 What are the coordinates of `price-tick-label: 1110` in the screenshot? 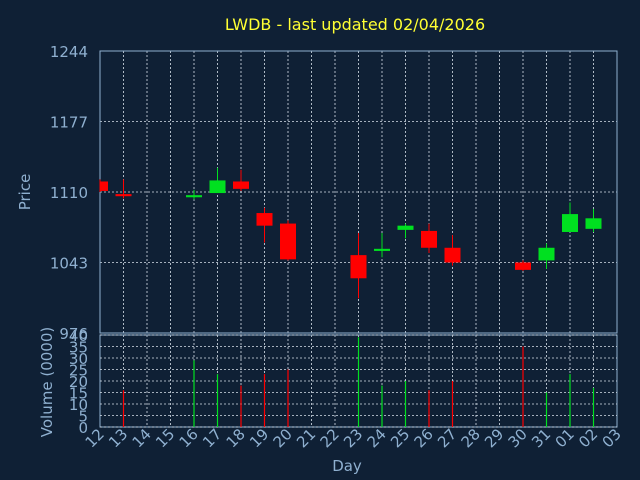 It's located at (69, 193).